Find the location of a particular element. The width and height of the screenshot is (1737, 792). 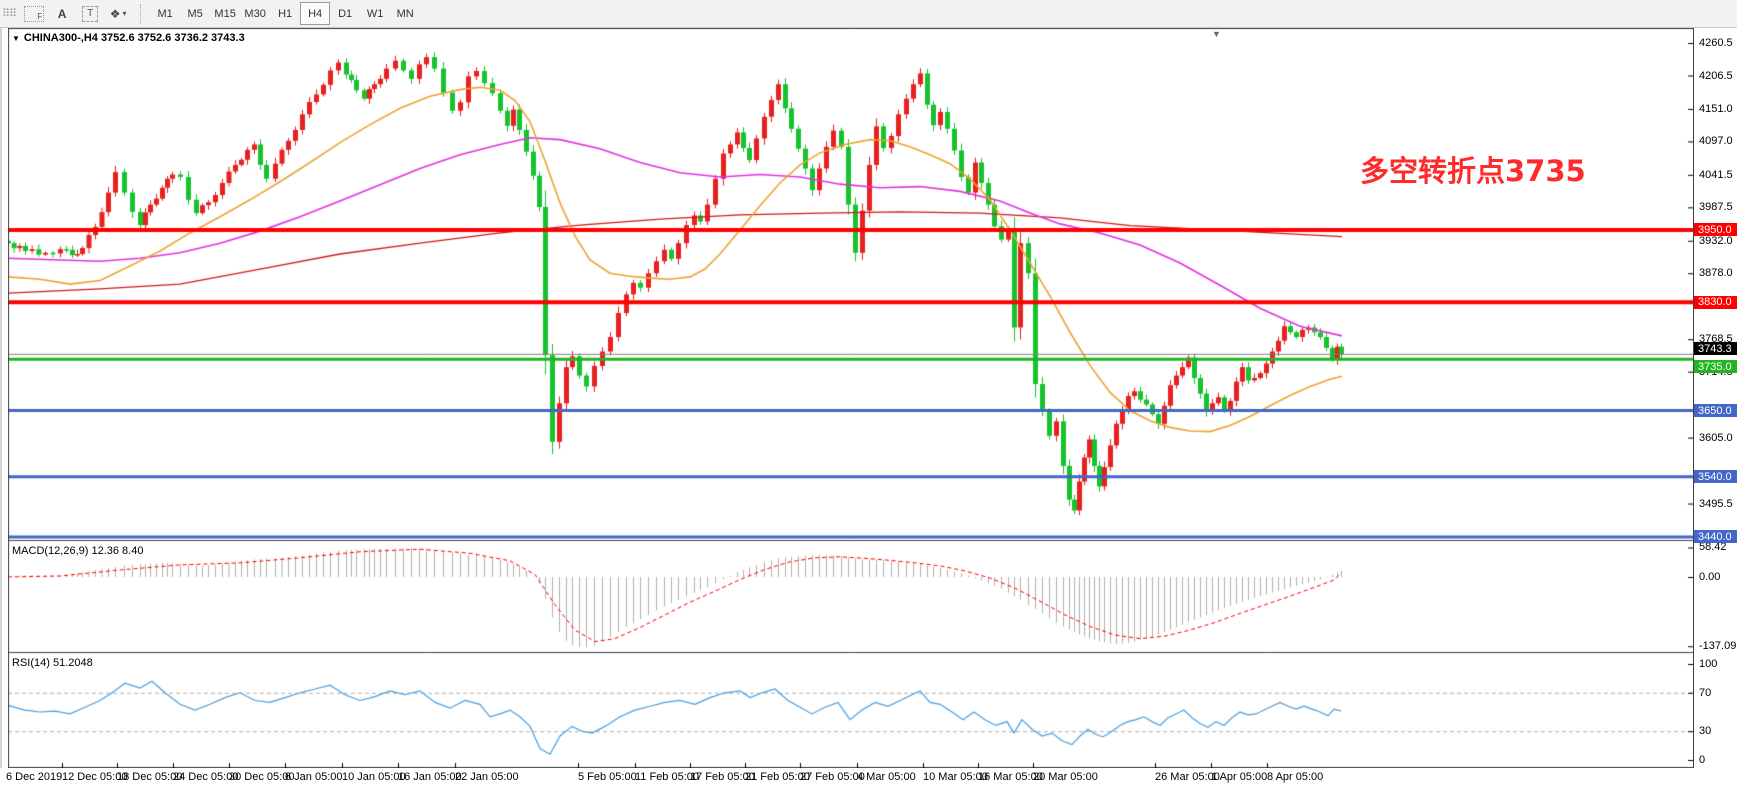

rsi-tick-label: 0 is located at coordinates (1702, 760).